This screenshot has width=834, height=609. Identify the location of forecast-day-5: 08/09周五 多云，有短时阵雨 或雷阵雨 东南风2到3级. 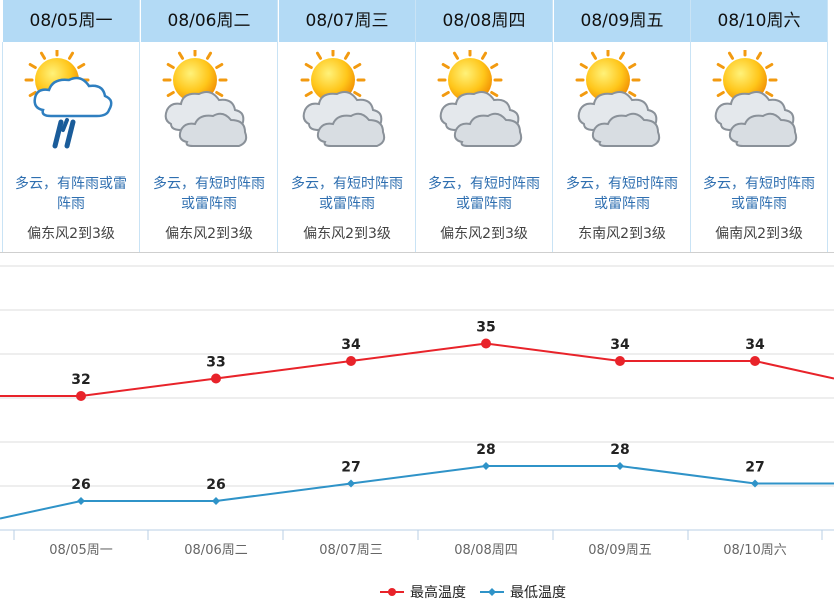
(622, 126).